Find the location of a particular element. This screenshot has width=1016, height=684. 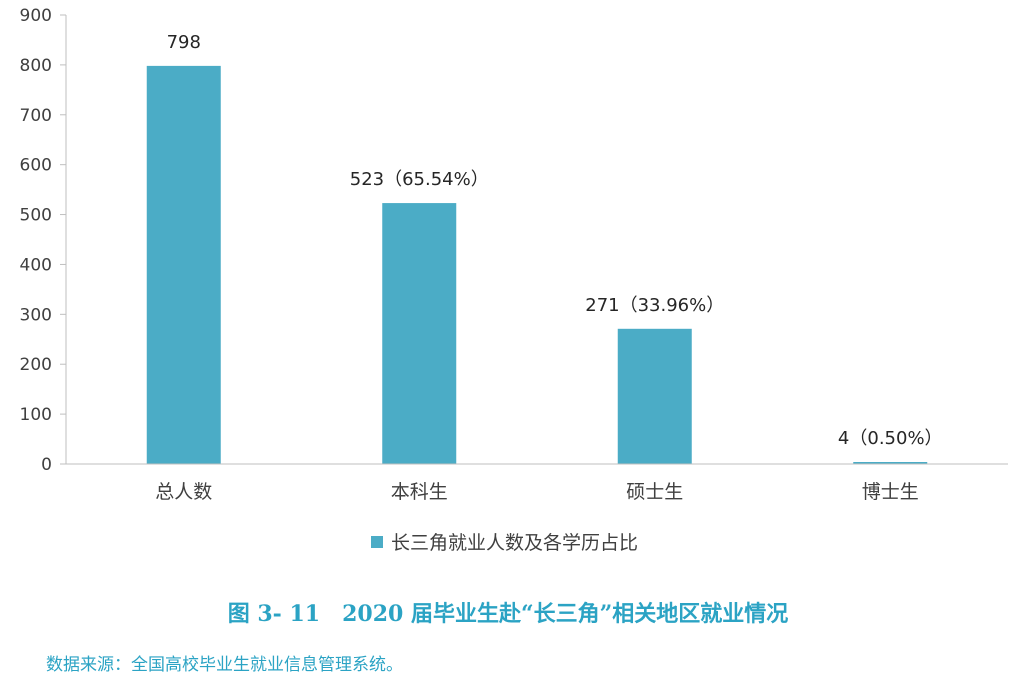

y-tick-label: 700 is located at coordinates (36, 116).